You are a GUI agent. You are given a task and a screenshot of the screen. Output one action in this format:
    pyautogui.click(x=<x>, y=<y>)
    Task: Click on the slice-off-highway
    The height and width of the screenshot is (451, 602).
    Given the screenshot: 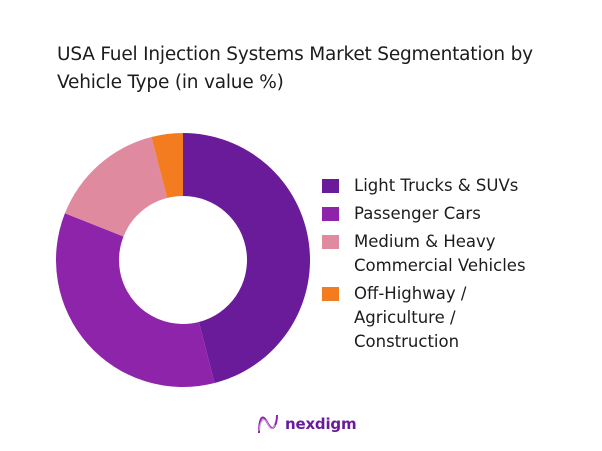 What is the action you would take?
    pyautogui.click(x=167, y=166)
    